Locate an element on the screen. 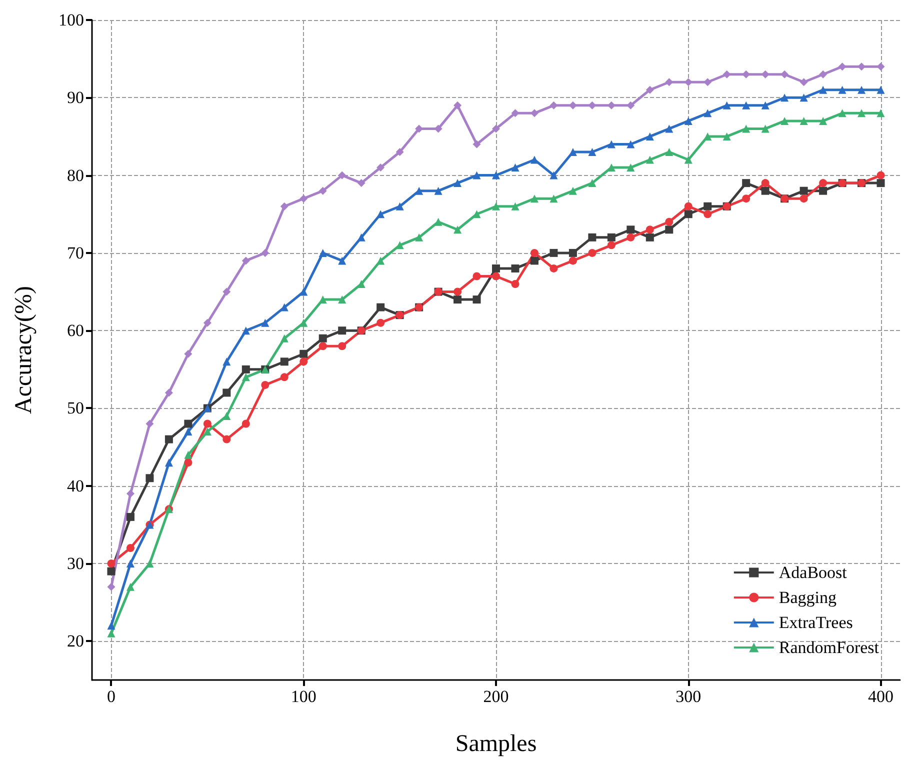 The height and width of the screenshot is (761, 906). x-tick-label: 200 is located at coordinates (496, 696).